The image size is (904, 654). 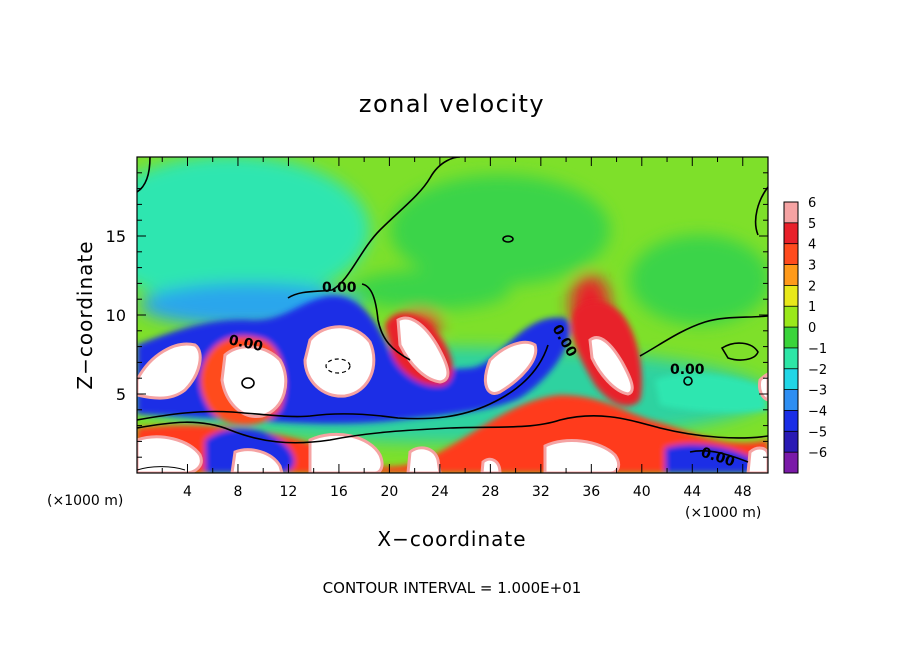 I want to click on contour-right-edge, so click(x=761, y=211).